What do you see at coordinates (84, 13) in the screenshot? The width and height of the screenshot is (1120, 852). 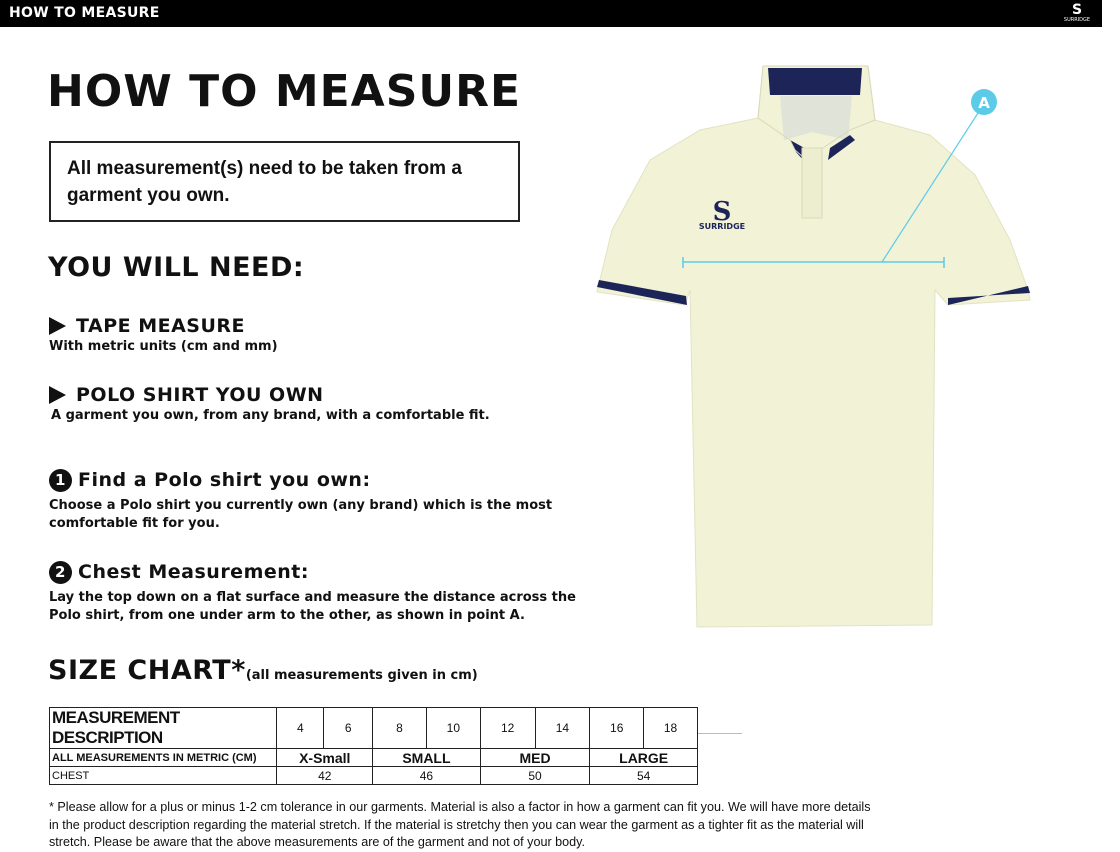 I see `header-title: HOW TO MEASURE` at bounding box center [84, 13].